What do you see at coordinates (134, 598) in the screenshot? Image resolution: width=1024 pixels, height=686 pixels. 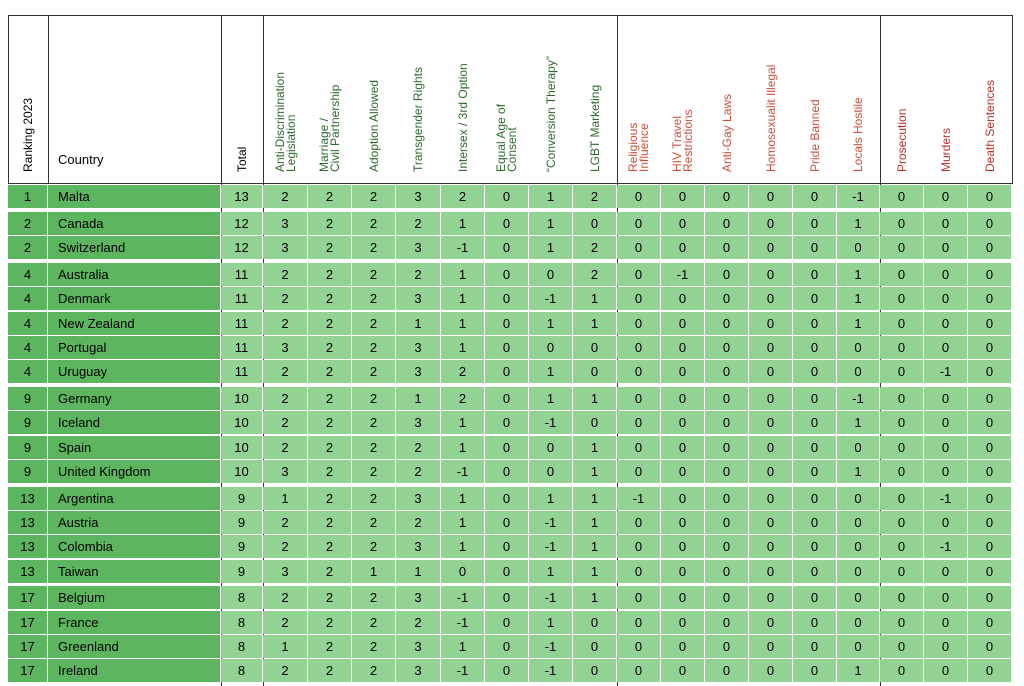 I see `country-cell: Belgium` at bounding box center [134, 598].